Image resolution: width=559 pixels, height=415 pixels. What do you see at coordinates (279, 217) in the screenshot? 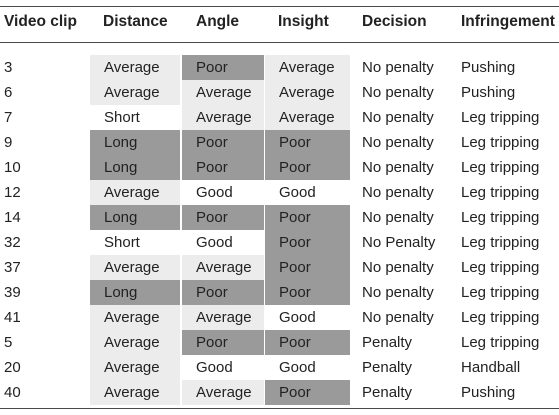
I see `table-row: 14 Long Poor Poor No penalty Leg tripping` at bounding box center [279, 217].